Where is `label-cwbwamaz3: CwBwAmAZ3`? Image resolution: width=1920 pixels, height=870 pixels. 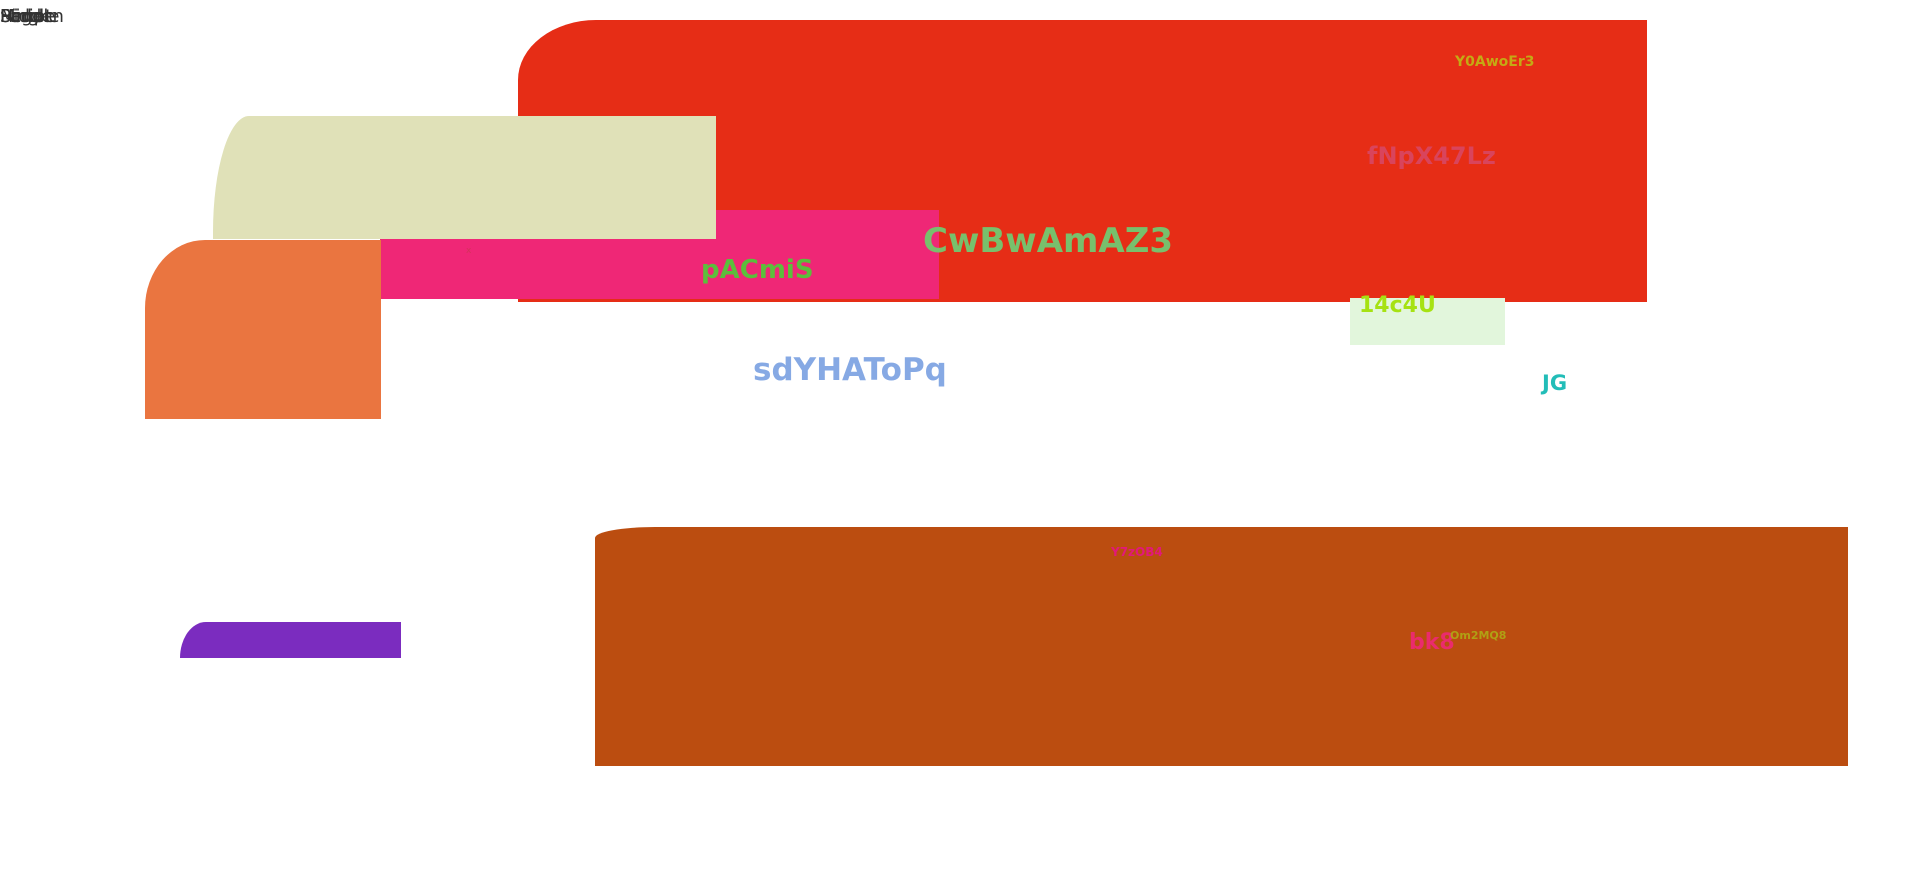
label-cwbwamaz3: CwBwAmAZ3 is located at coordinates (1048, 241).